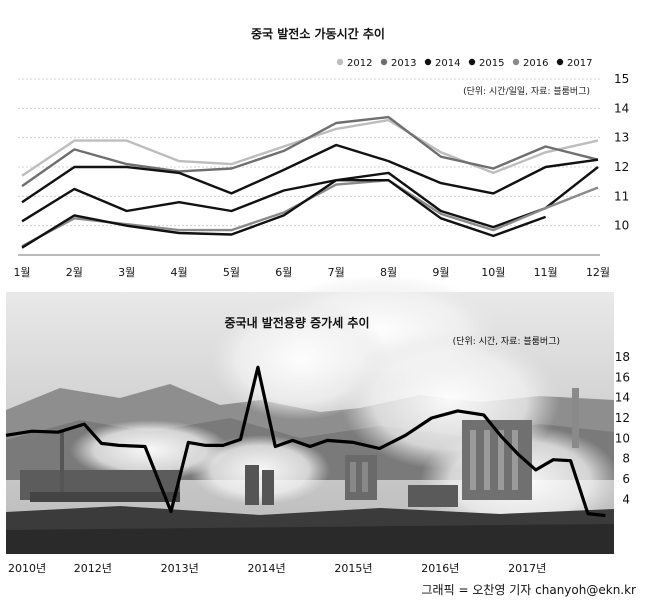 The height and width of the screenshot is (606, 650). What do you see at coordinates (621, 79) in the screenshot?
I see `y-tick-label-15: 15` at bounding box center [621, 79].